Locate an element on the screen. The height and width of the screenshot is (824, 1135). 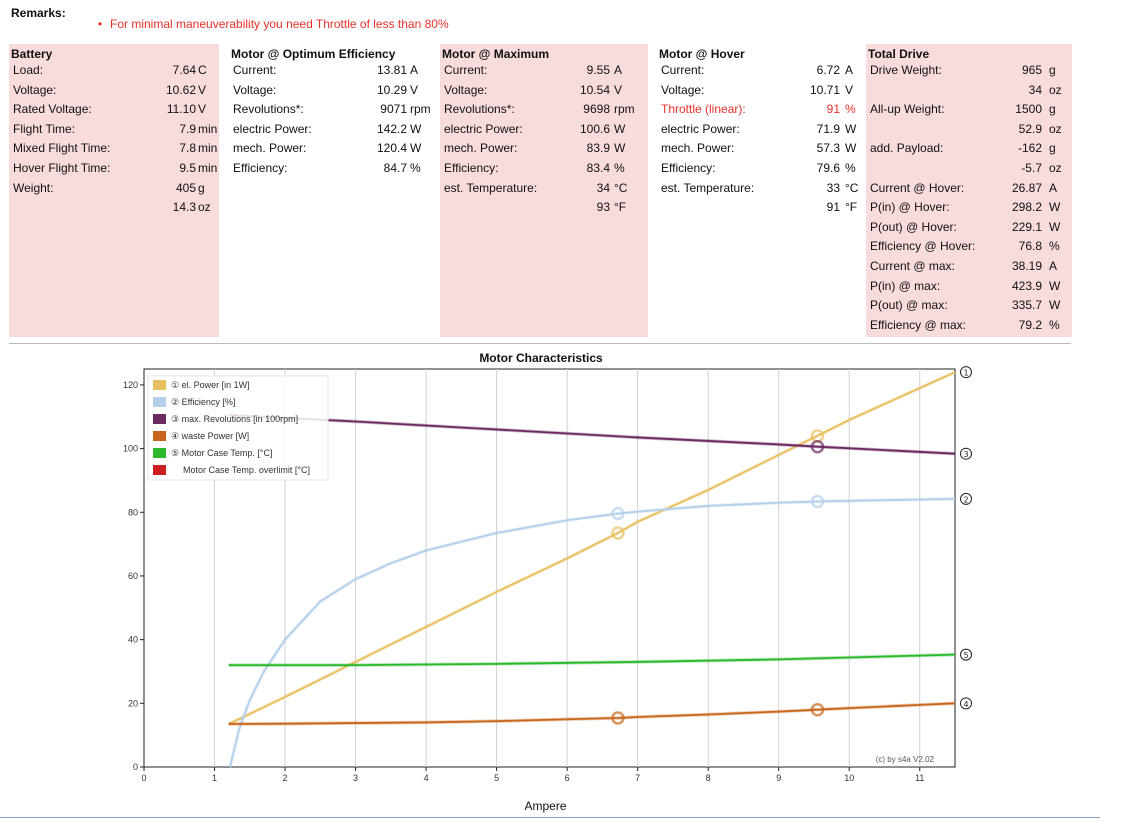
panel-row: Current @ Hover: 26.87 A is located at coordinates (969, 188).